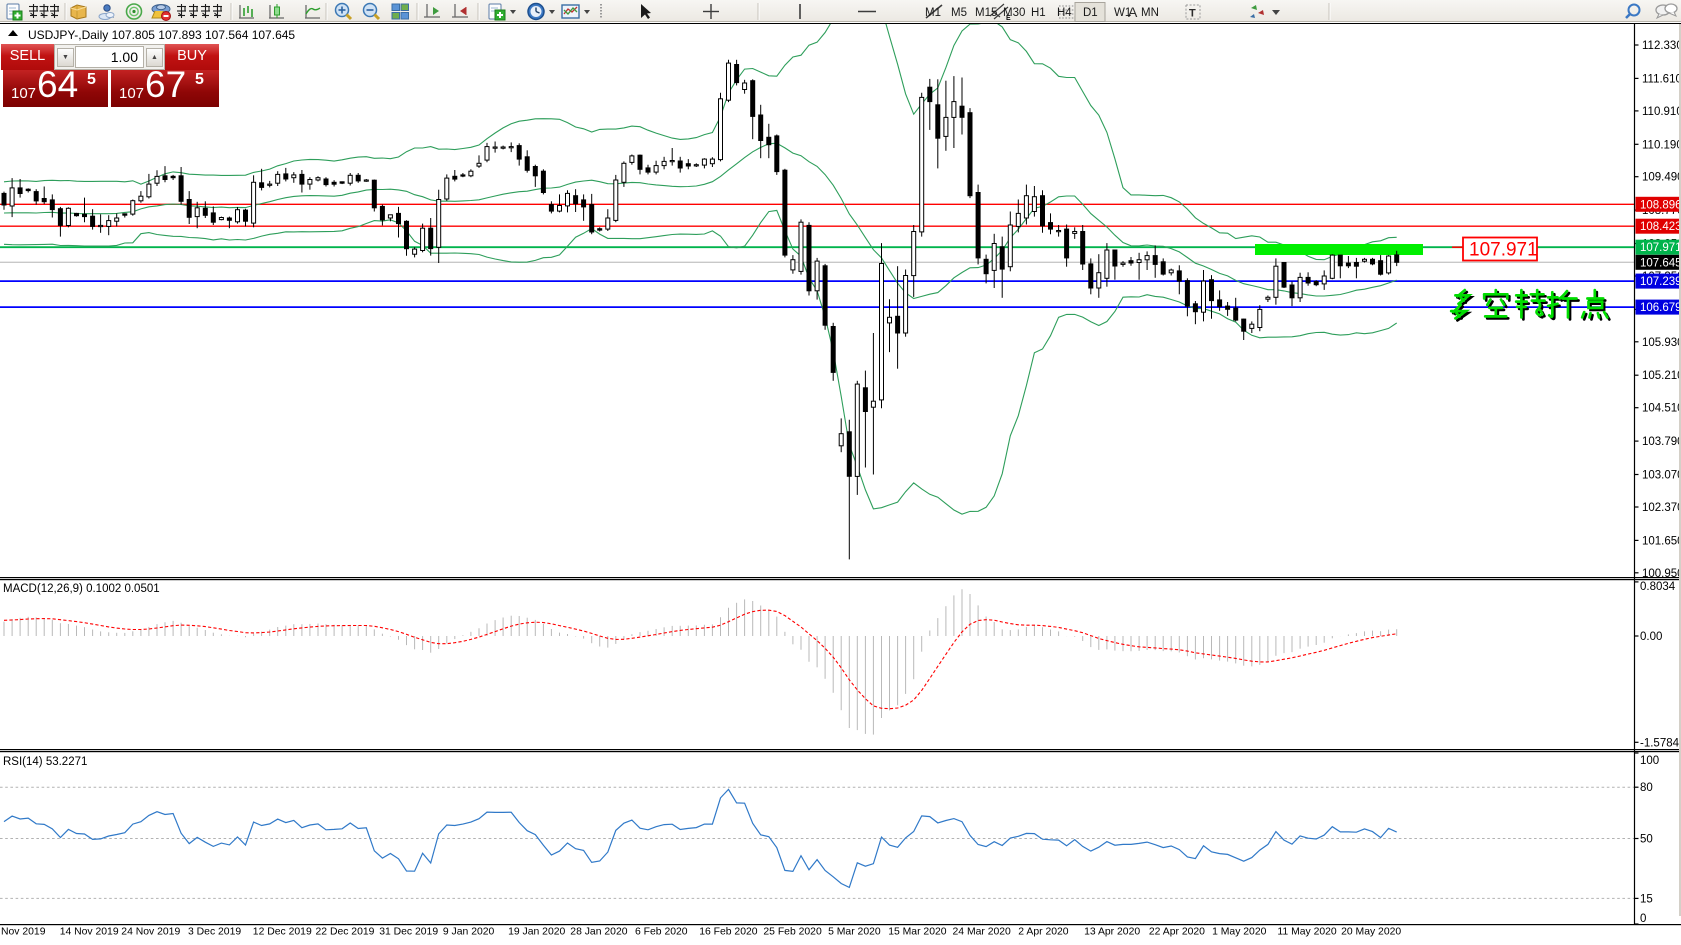 This screenshot has height=945, width=1681. Describe the element at coordinates (1661, 46) in the screenshot. I see `svg-text: 112.330` at that location.